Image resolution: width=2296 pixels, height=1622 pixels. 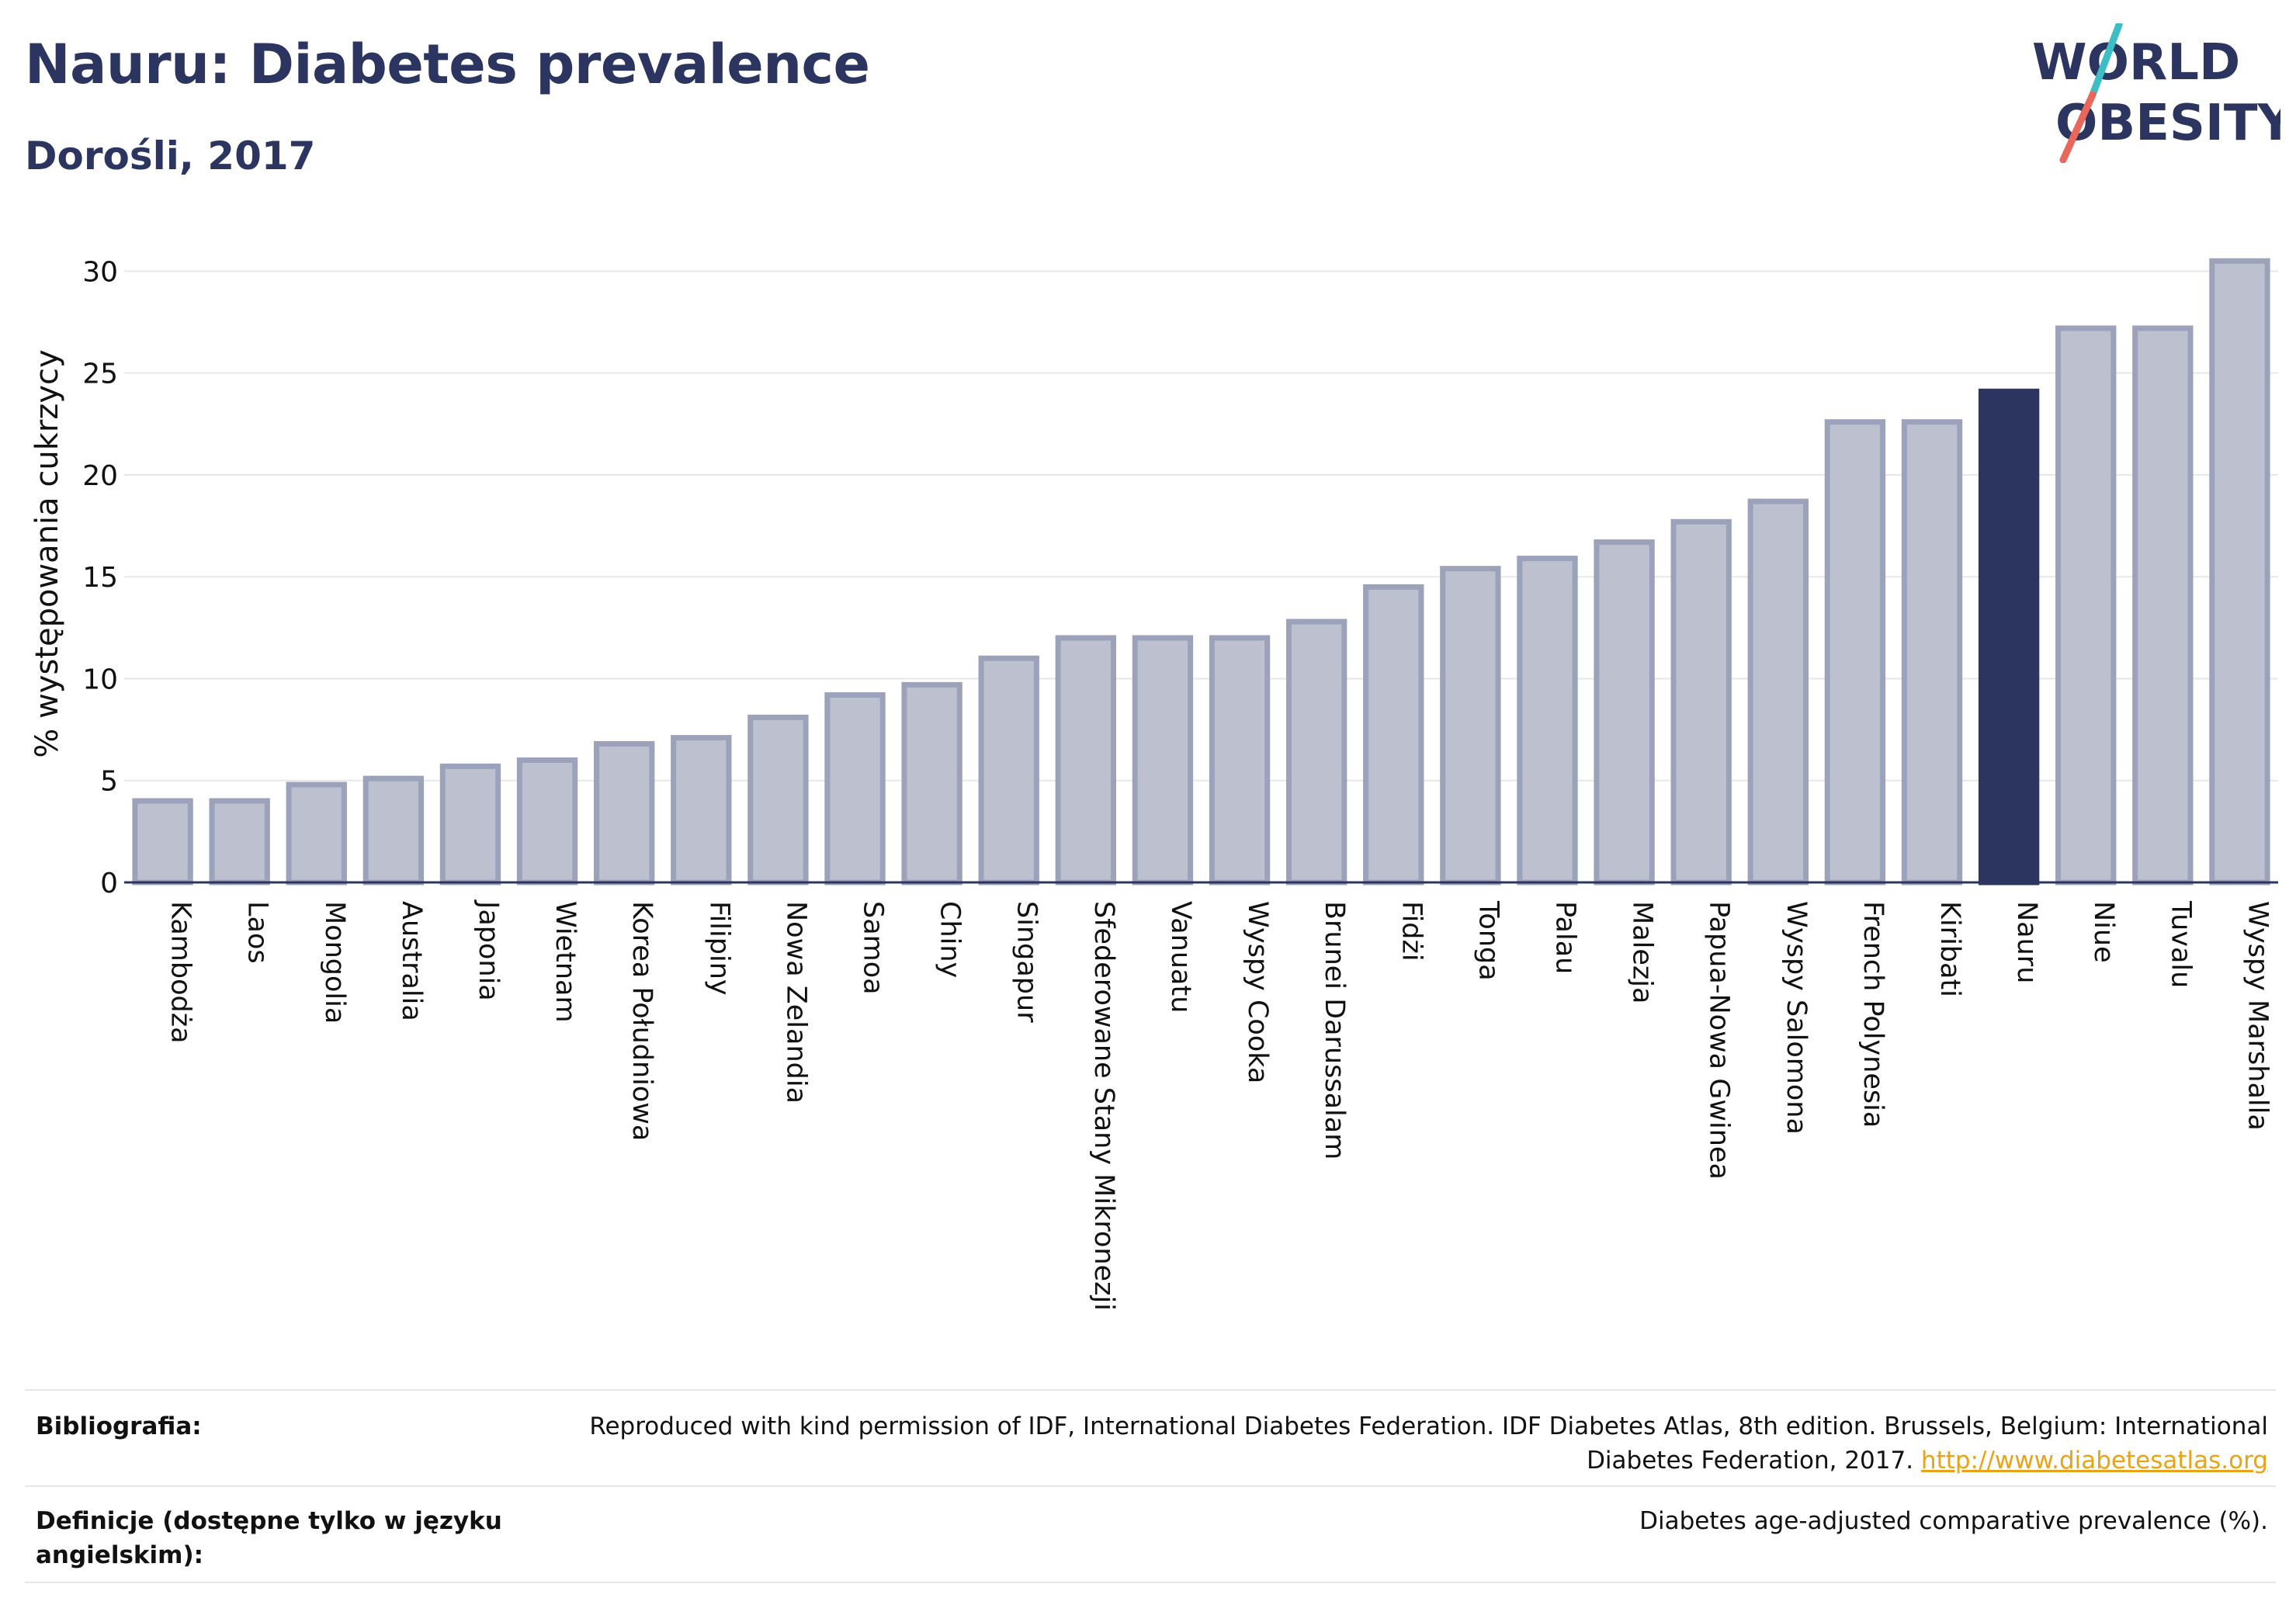 What do you see at coordinates (2257, 1016) in the screenshot?
I see `x-tick-label: Wyspy Marshalla` at bounding box center [2257, 1016].